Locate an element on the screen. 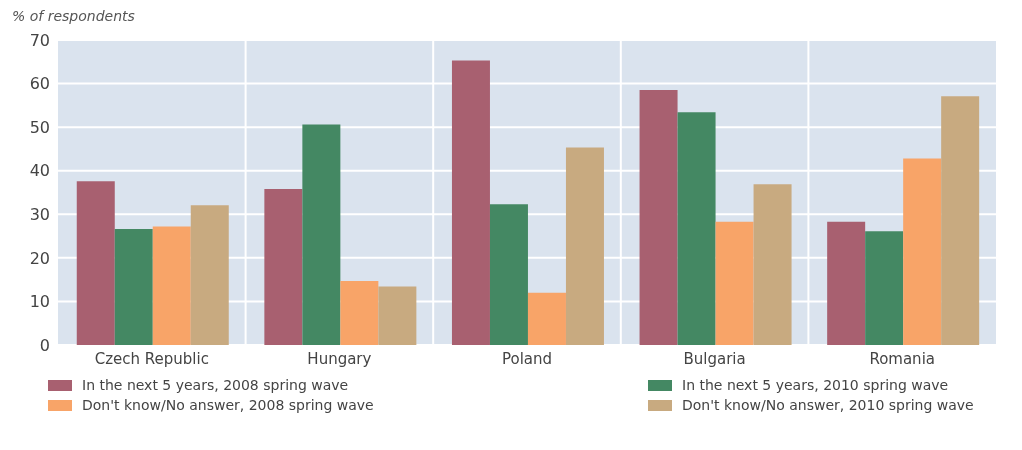 Image resolution: width=1022 pixels, height=450 pixels. legend-label: Don't know/No answer, 2008 spring wave is located at coordinates (228, 405).